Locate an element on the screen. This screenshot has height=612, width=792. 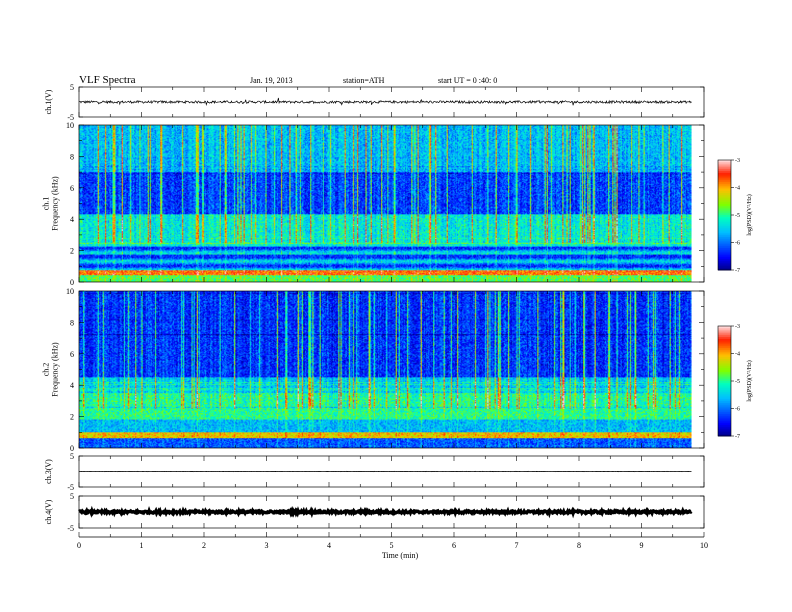
ch2-colorbar: -3 -4 -5 -6 -7 log(PSD)(V²/Hz) is located at coordinates (735, 382).